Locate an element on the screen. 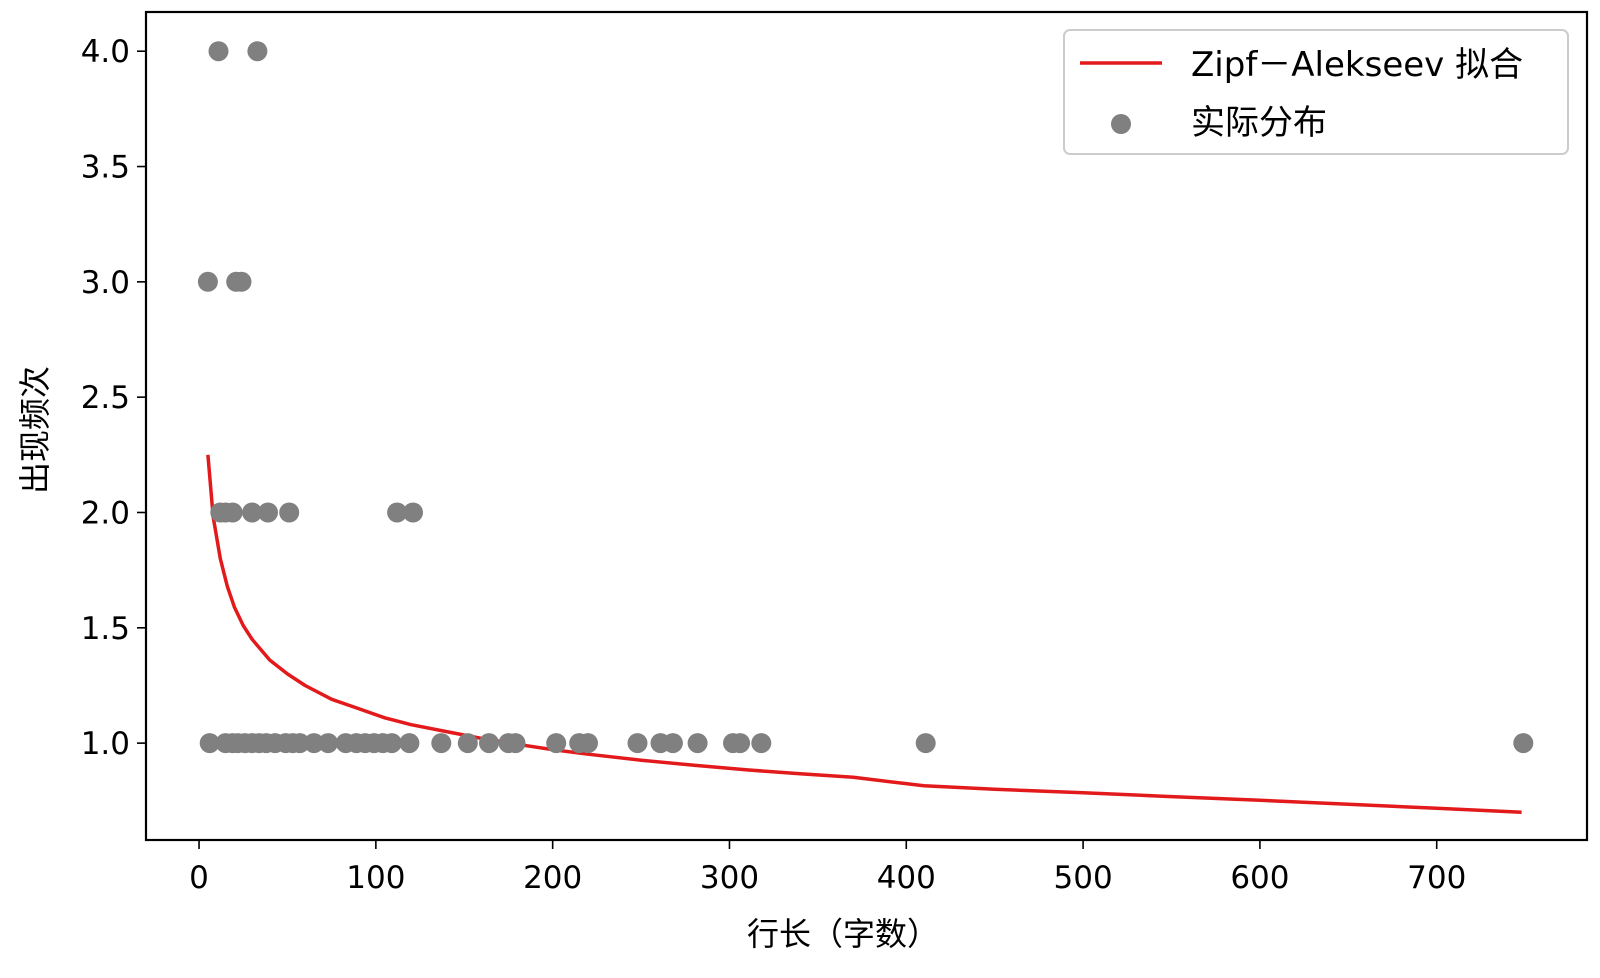 The width and height of the screenshot is (1600, 978). legend: Zipf－Alekseev 拟合 实际分布 is located at coordinates (1316, 92).